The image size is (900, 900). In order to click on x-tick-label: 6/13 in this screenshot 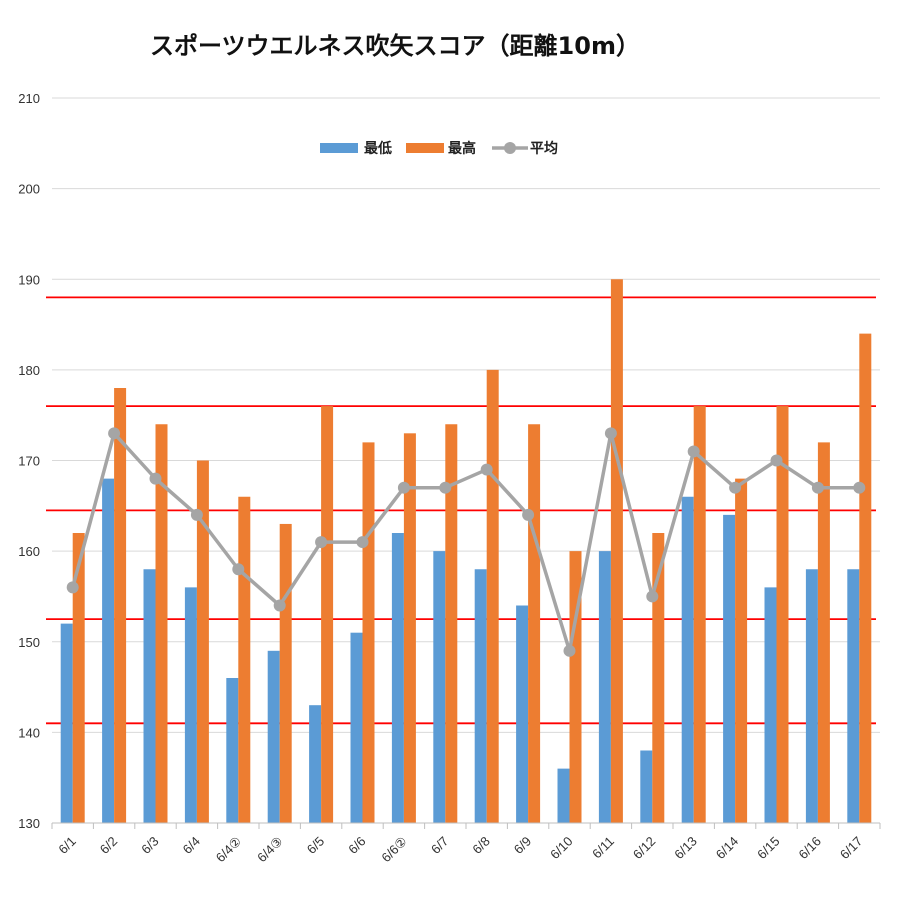, I will do `click(685, 848)`.